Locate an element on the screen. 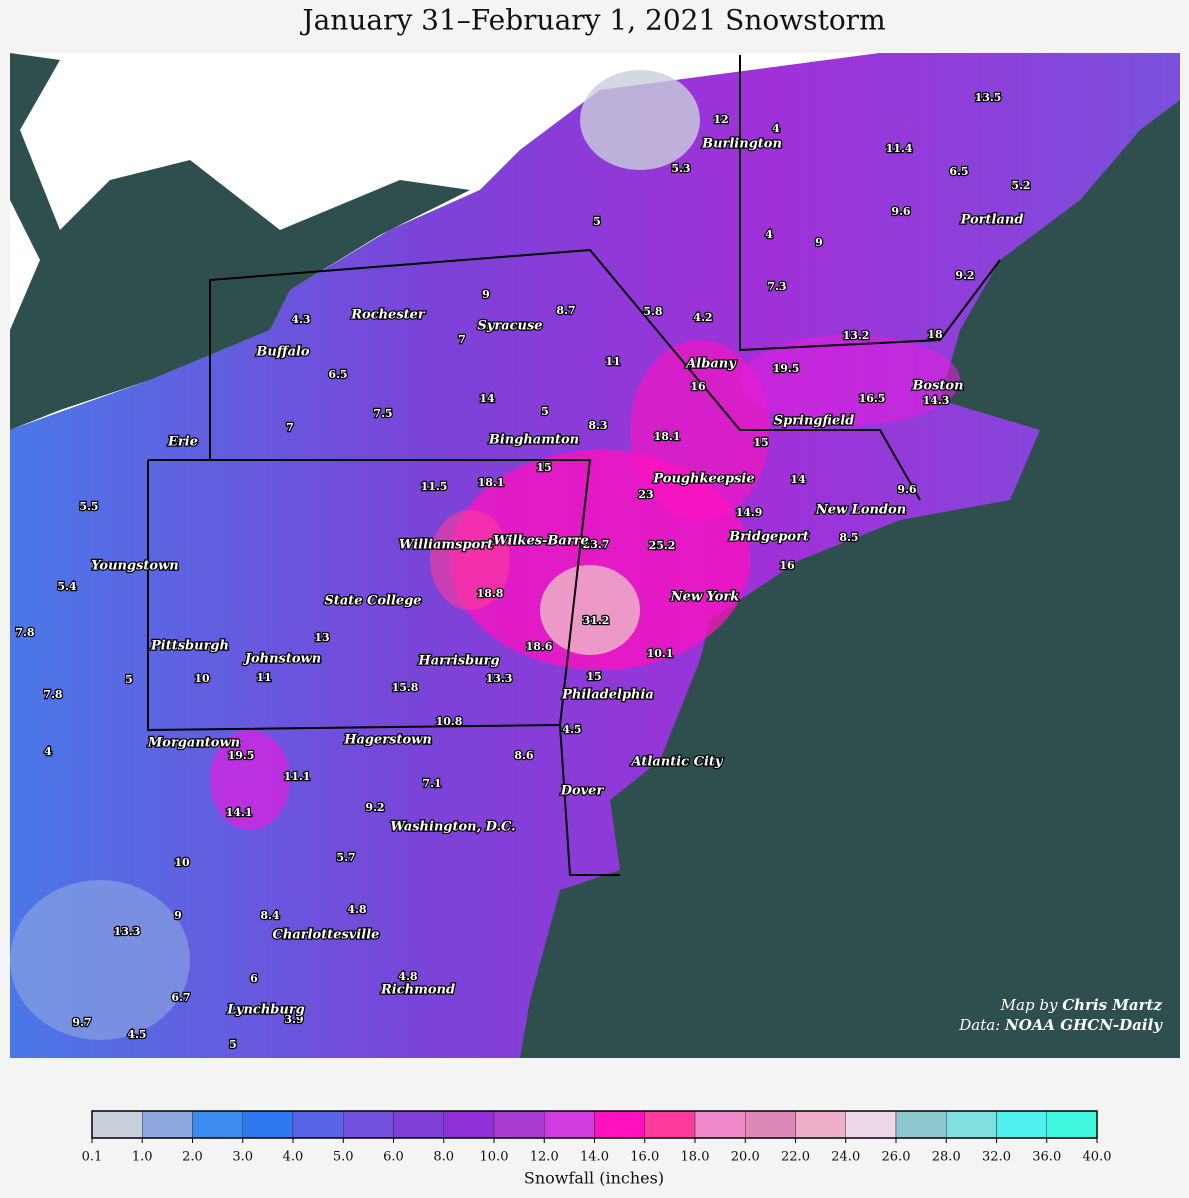  city-label: Buffalo is located at coordinates (282, 352).